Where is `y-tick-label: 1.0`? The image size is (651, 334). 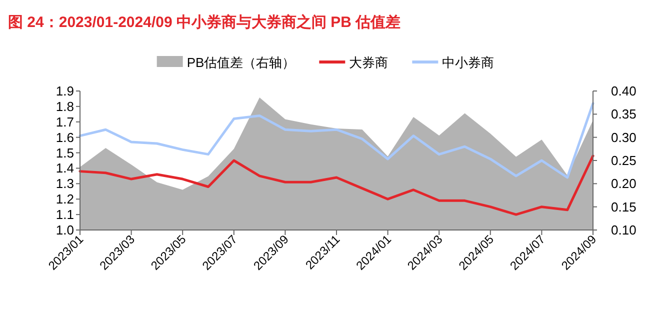
y-tick-label: 1.0 is located at coordinates (65, 230).